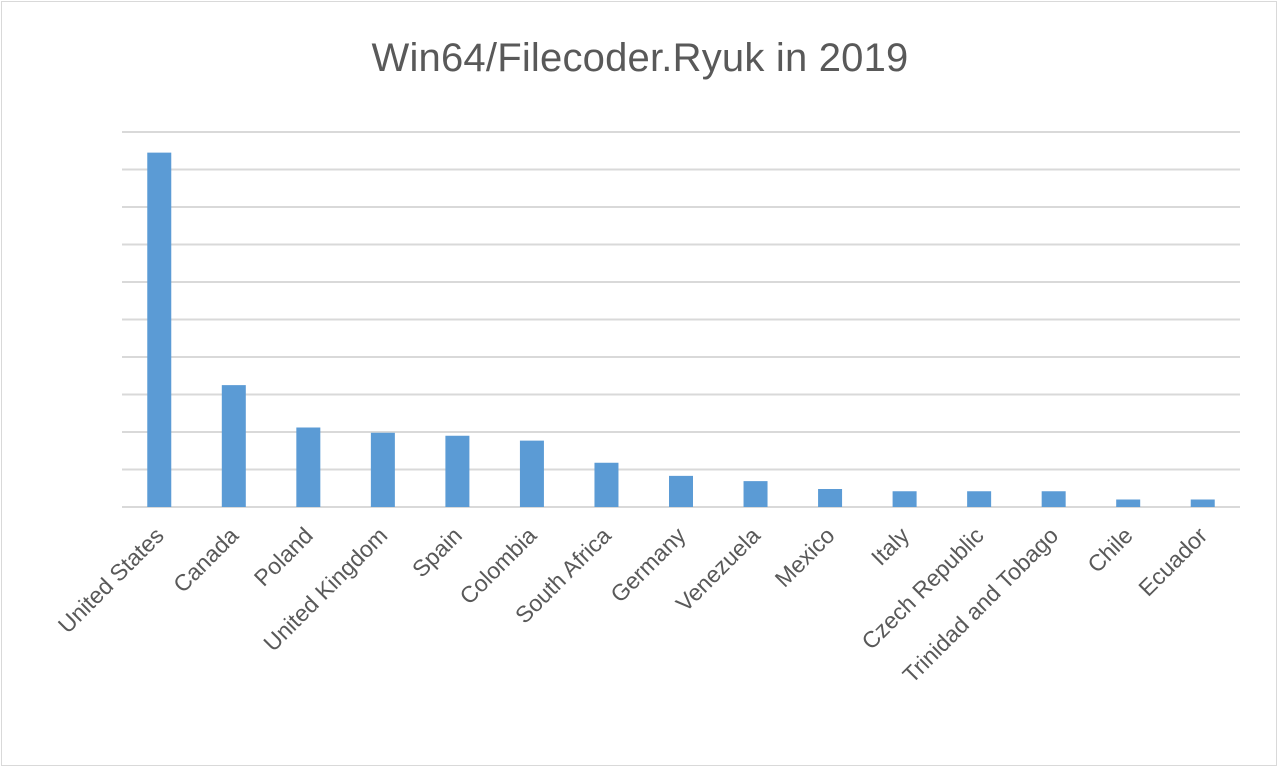  I want to click on bar-spain, so click(457, 471).